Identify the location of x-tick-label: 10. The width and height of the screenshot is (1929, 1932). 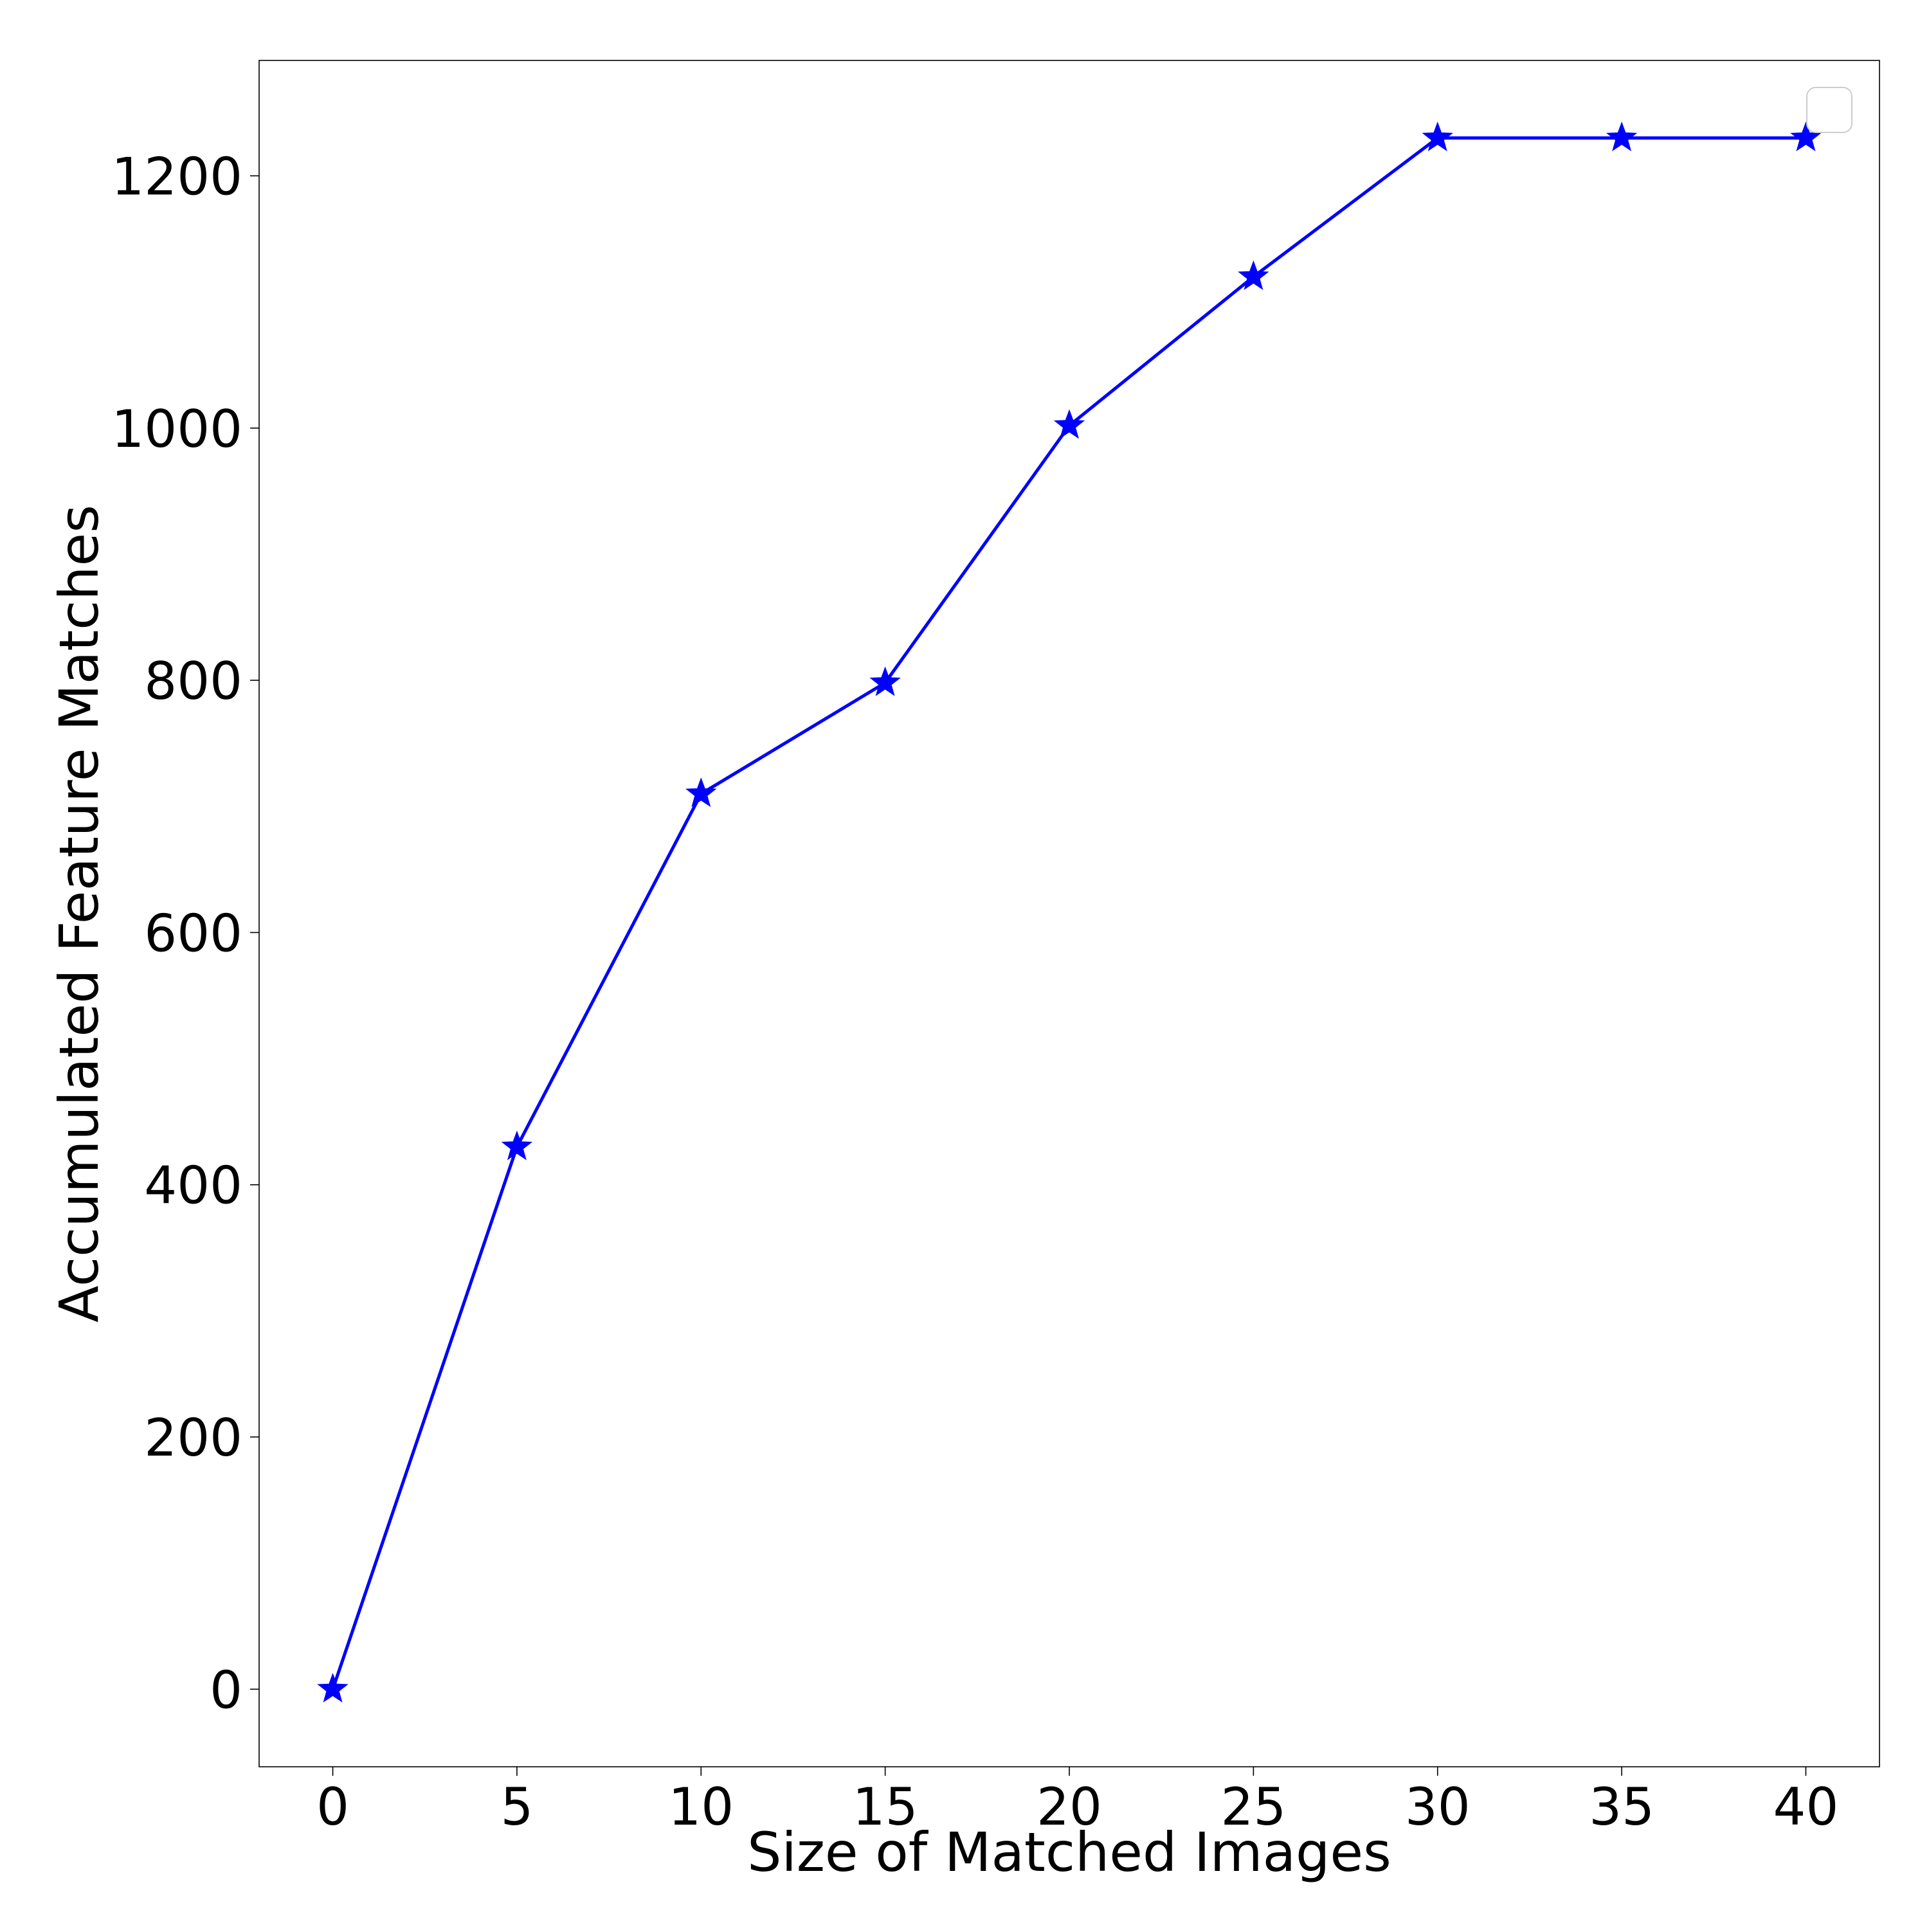
(701, 1807).